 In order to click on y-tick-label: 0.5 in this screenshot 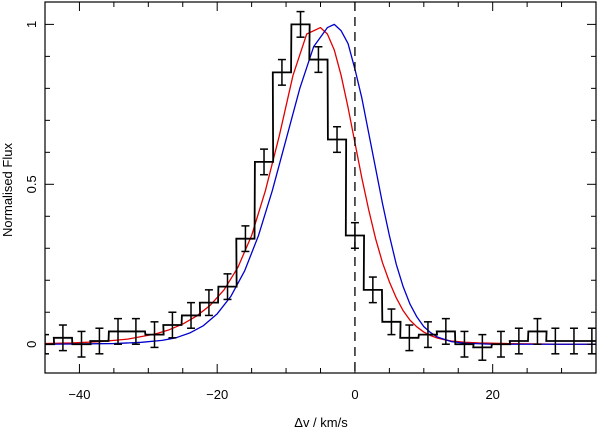, I will do `click(31, 184)`.